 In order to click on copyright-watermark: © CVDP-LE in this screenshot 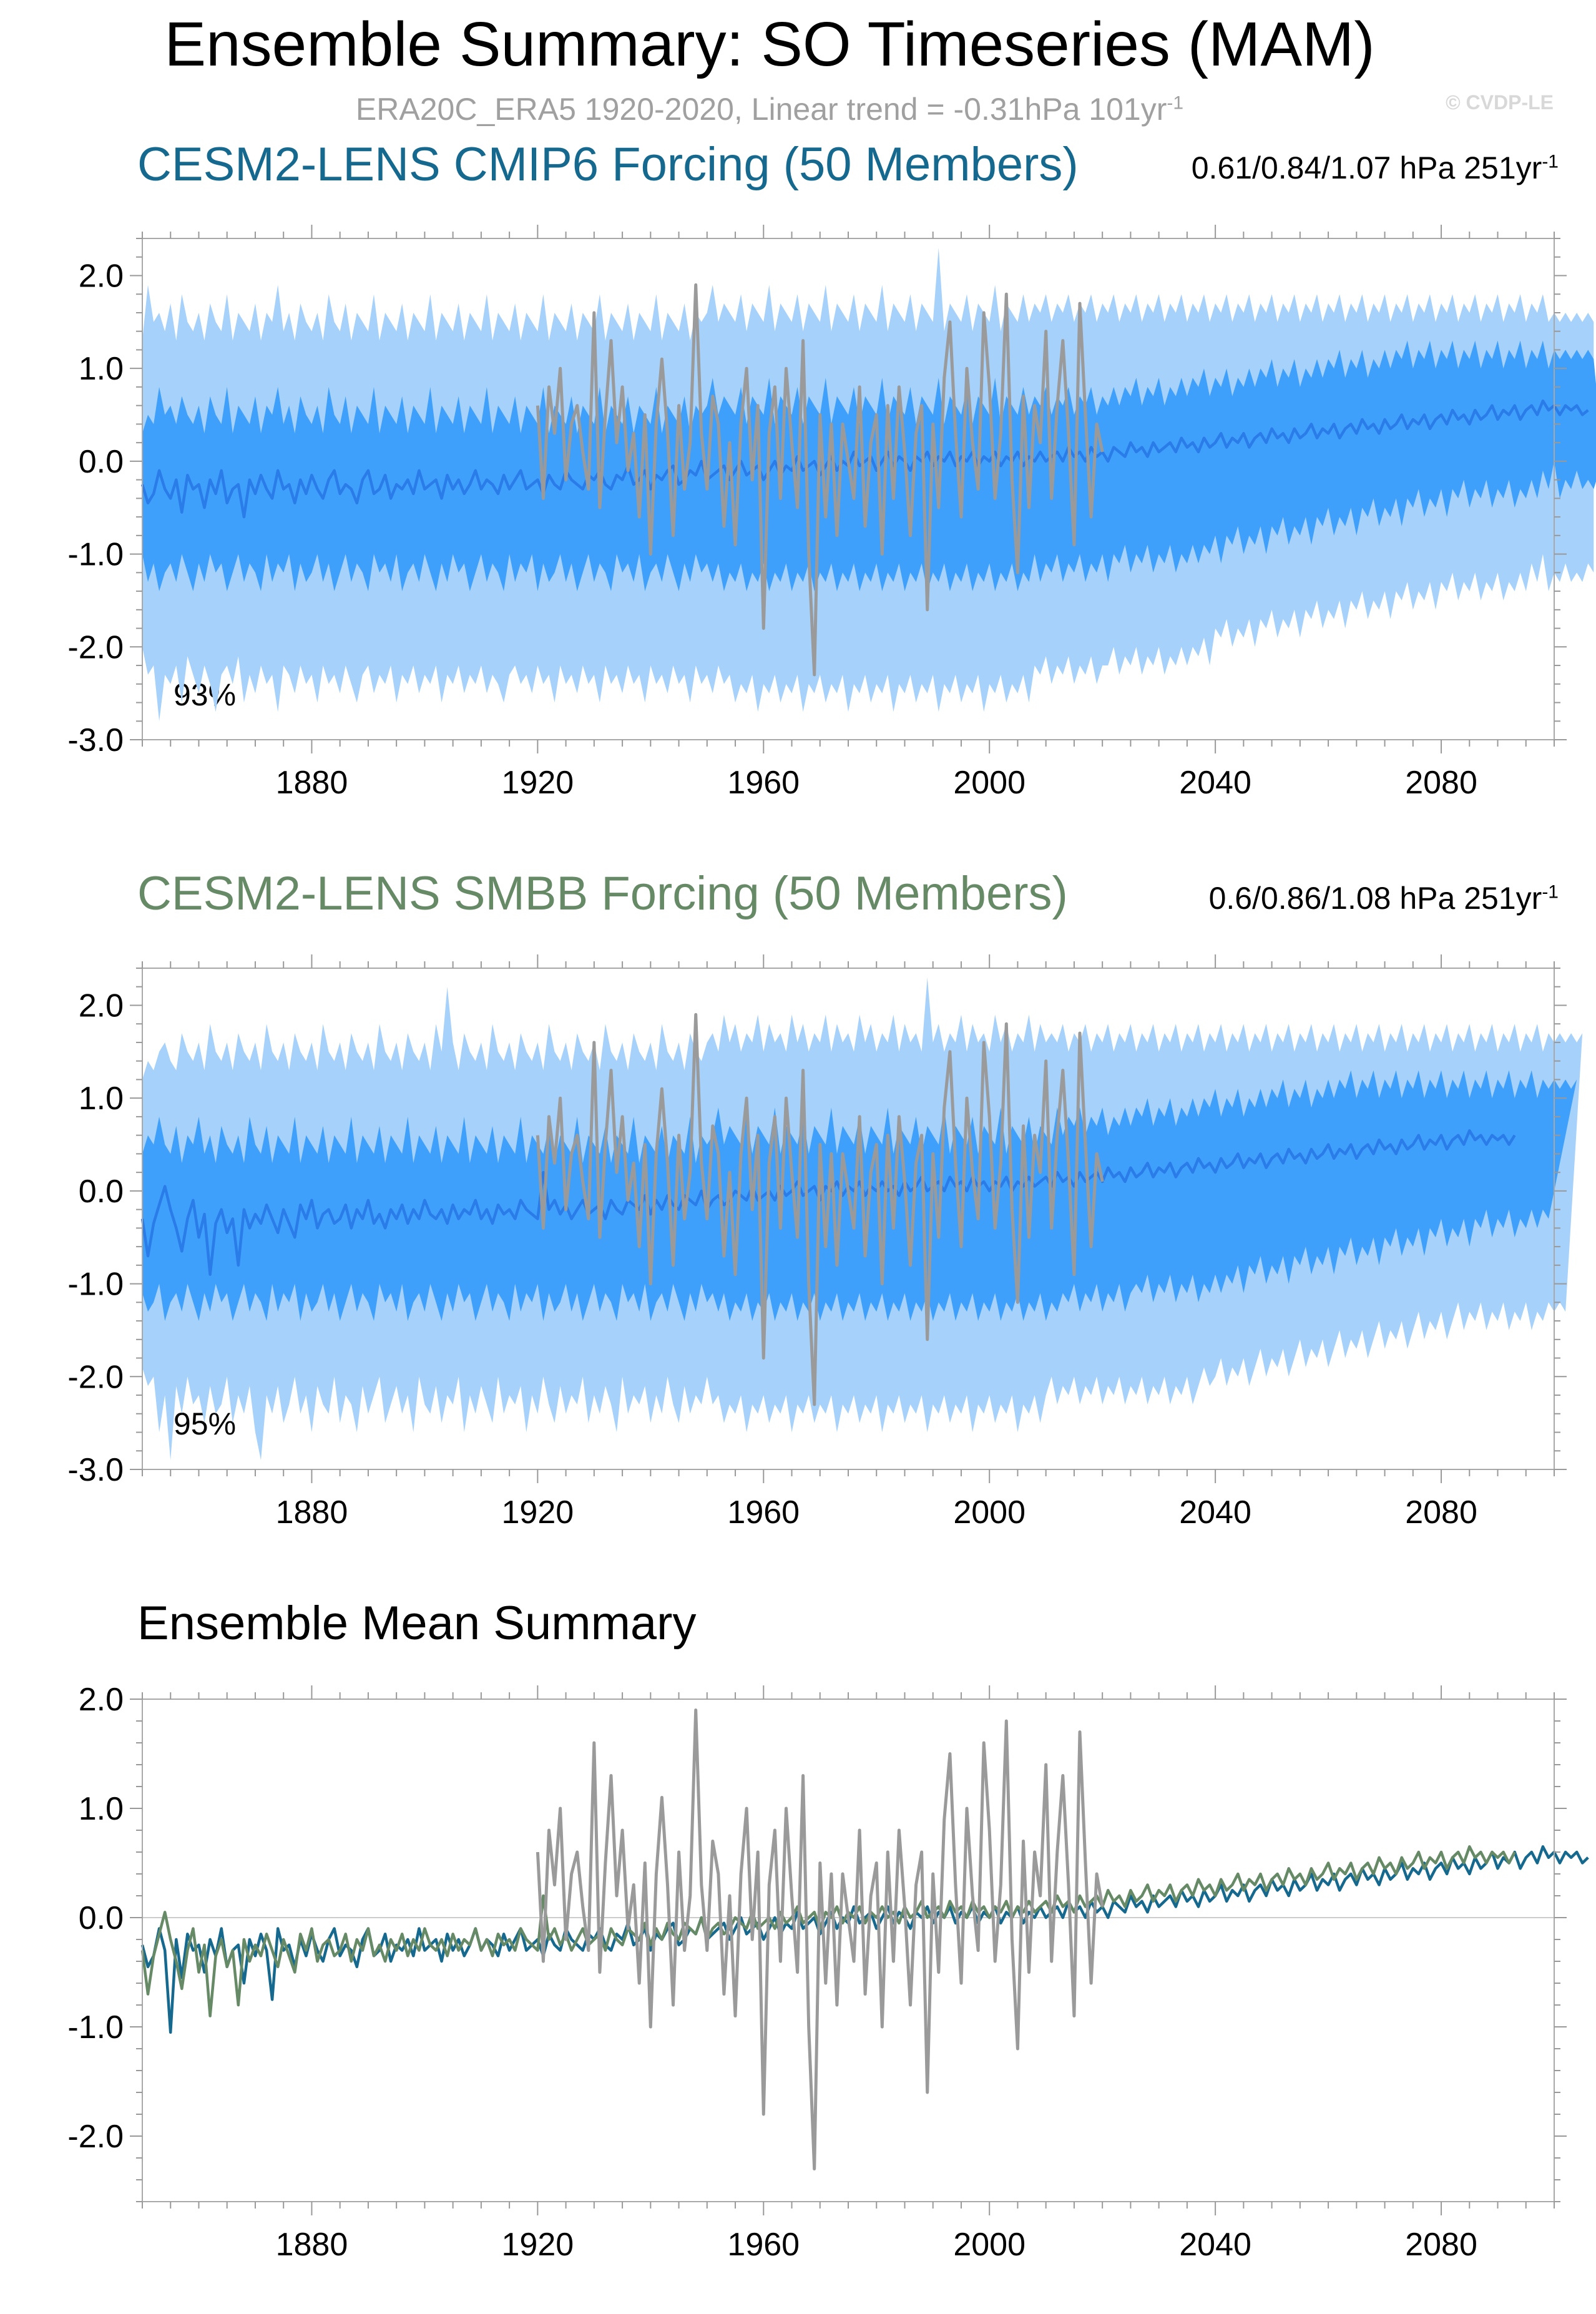, I will do `click(1500, 102)`.